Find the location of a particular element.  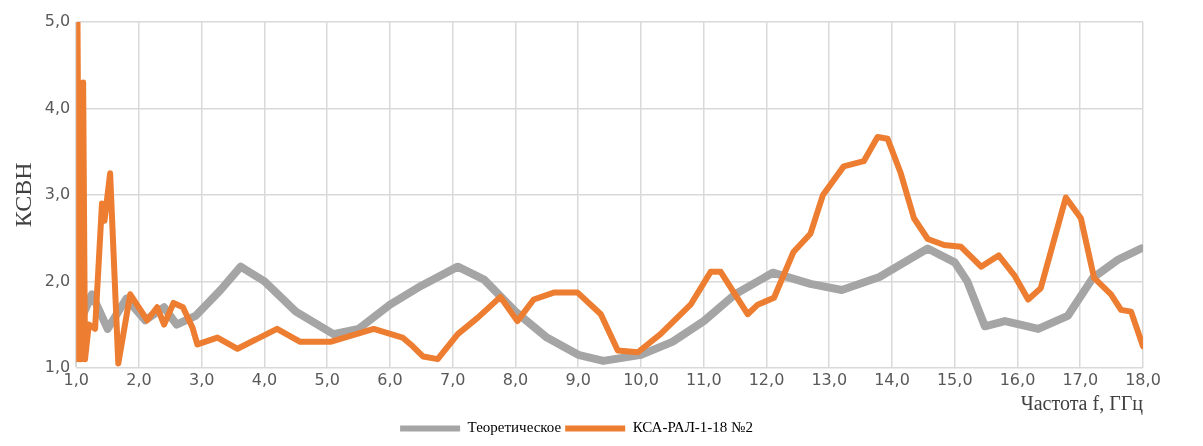

legend-label: Теоретическое is located at coordinates (514, 427).